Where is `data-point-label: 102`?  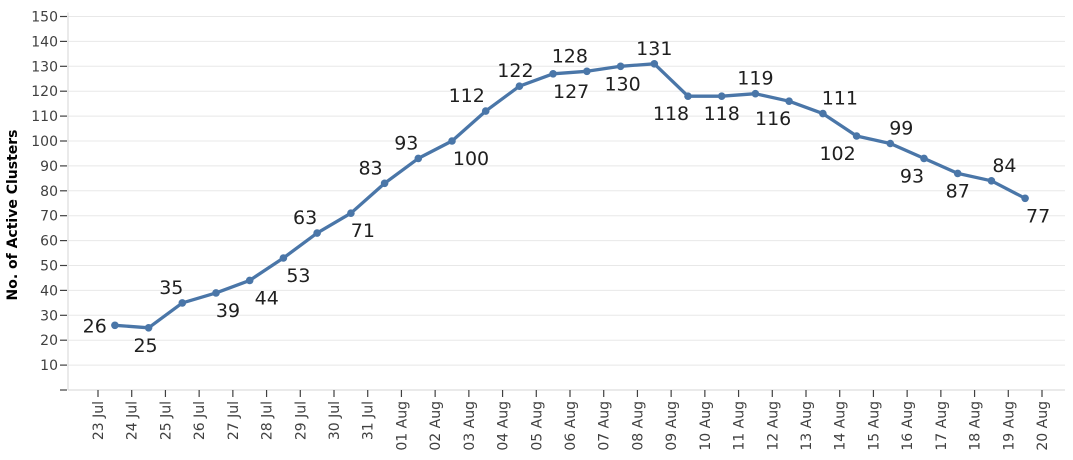 data-point-label: 102 is located at coordinates (837, 154).